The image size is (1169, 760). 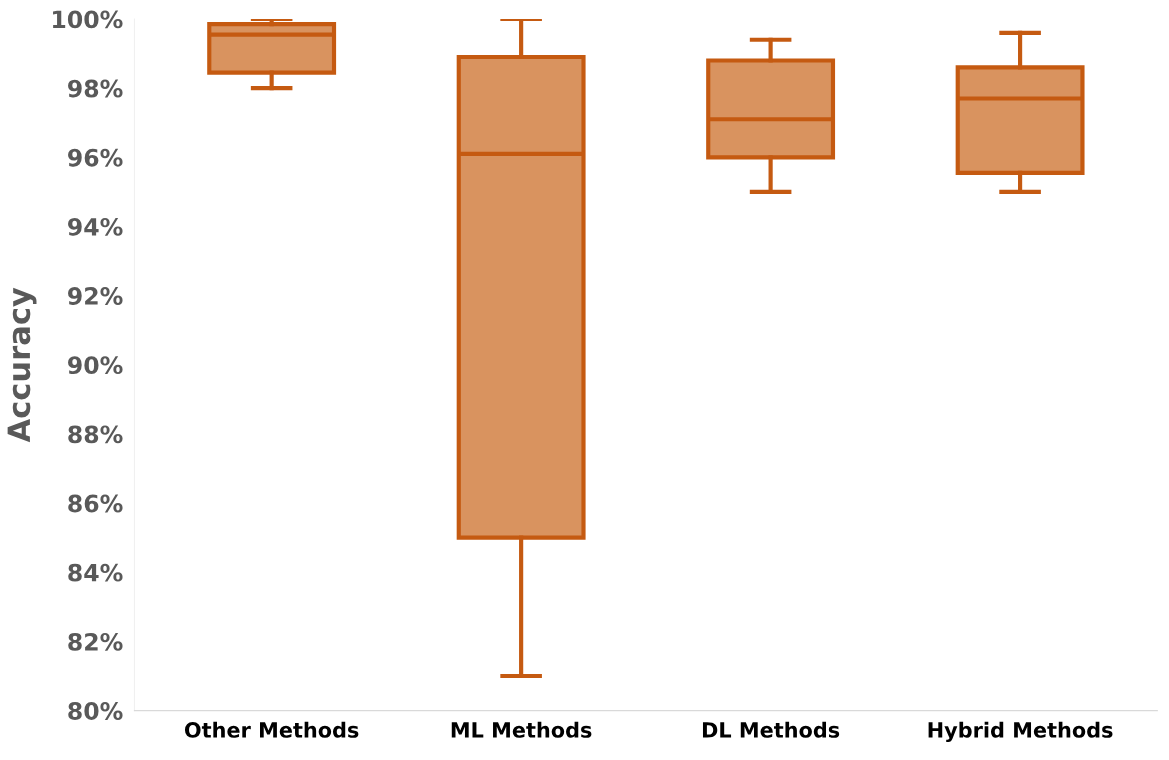 I want to click on y-tick-label: 100%, so click(x=88, y=19).